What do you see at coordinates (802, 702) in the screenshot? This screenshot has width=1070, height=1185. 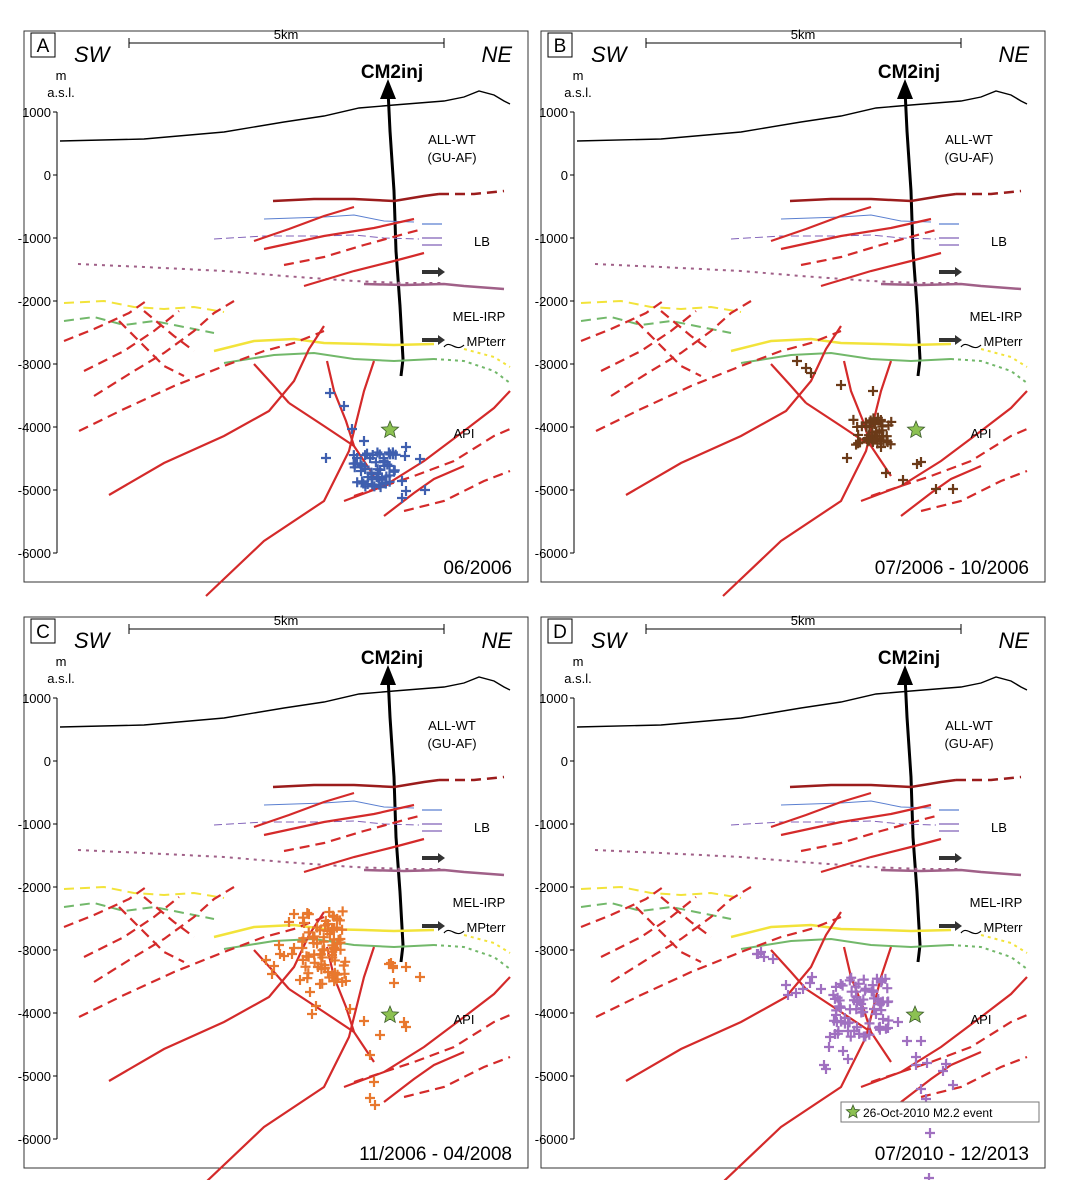 I see `topography-line` at bounding box center [802, 702].